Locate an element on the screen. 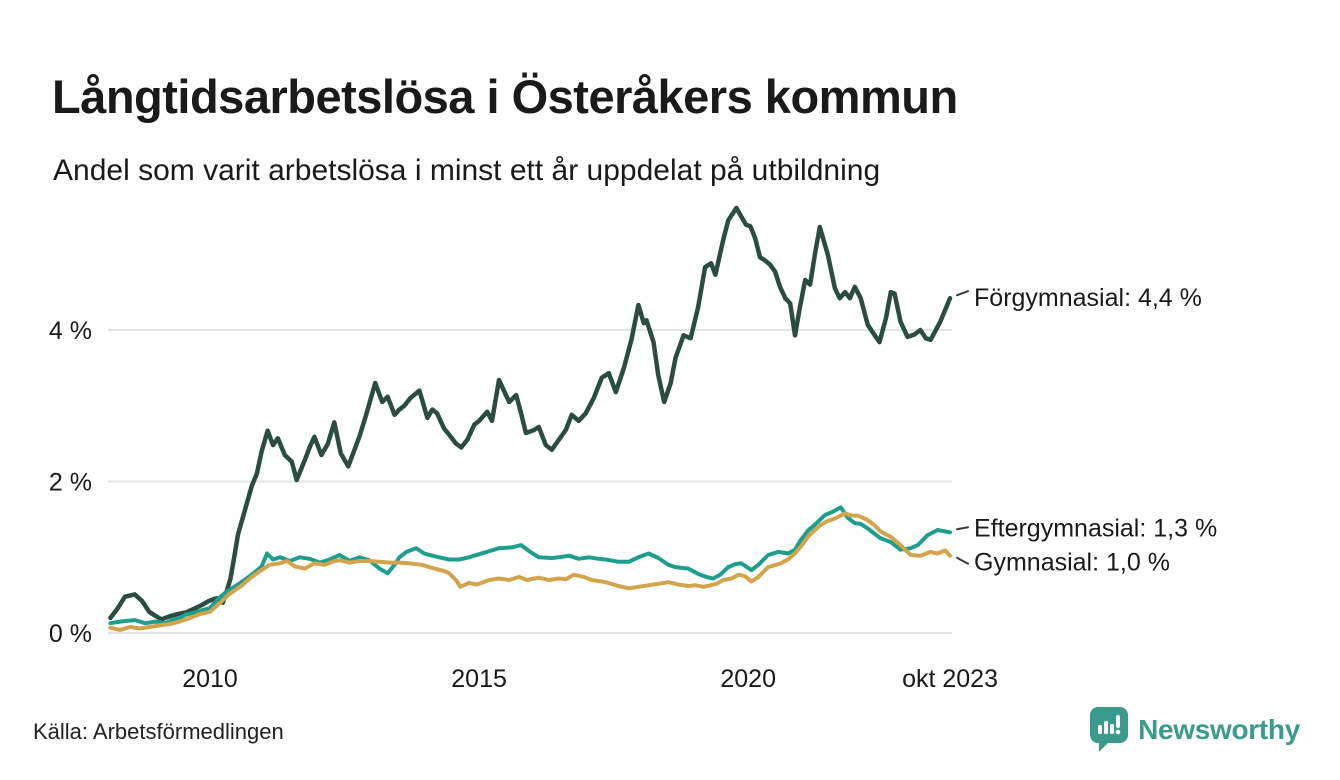  newsworthy-wordmark: Newsworthy is located at coordinates (1219, 729).